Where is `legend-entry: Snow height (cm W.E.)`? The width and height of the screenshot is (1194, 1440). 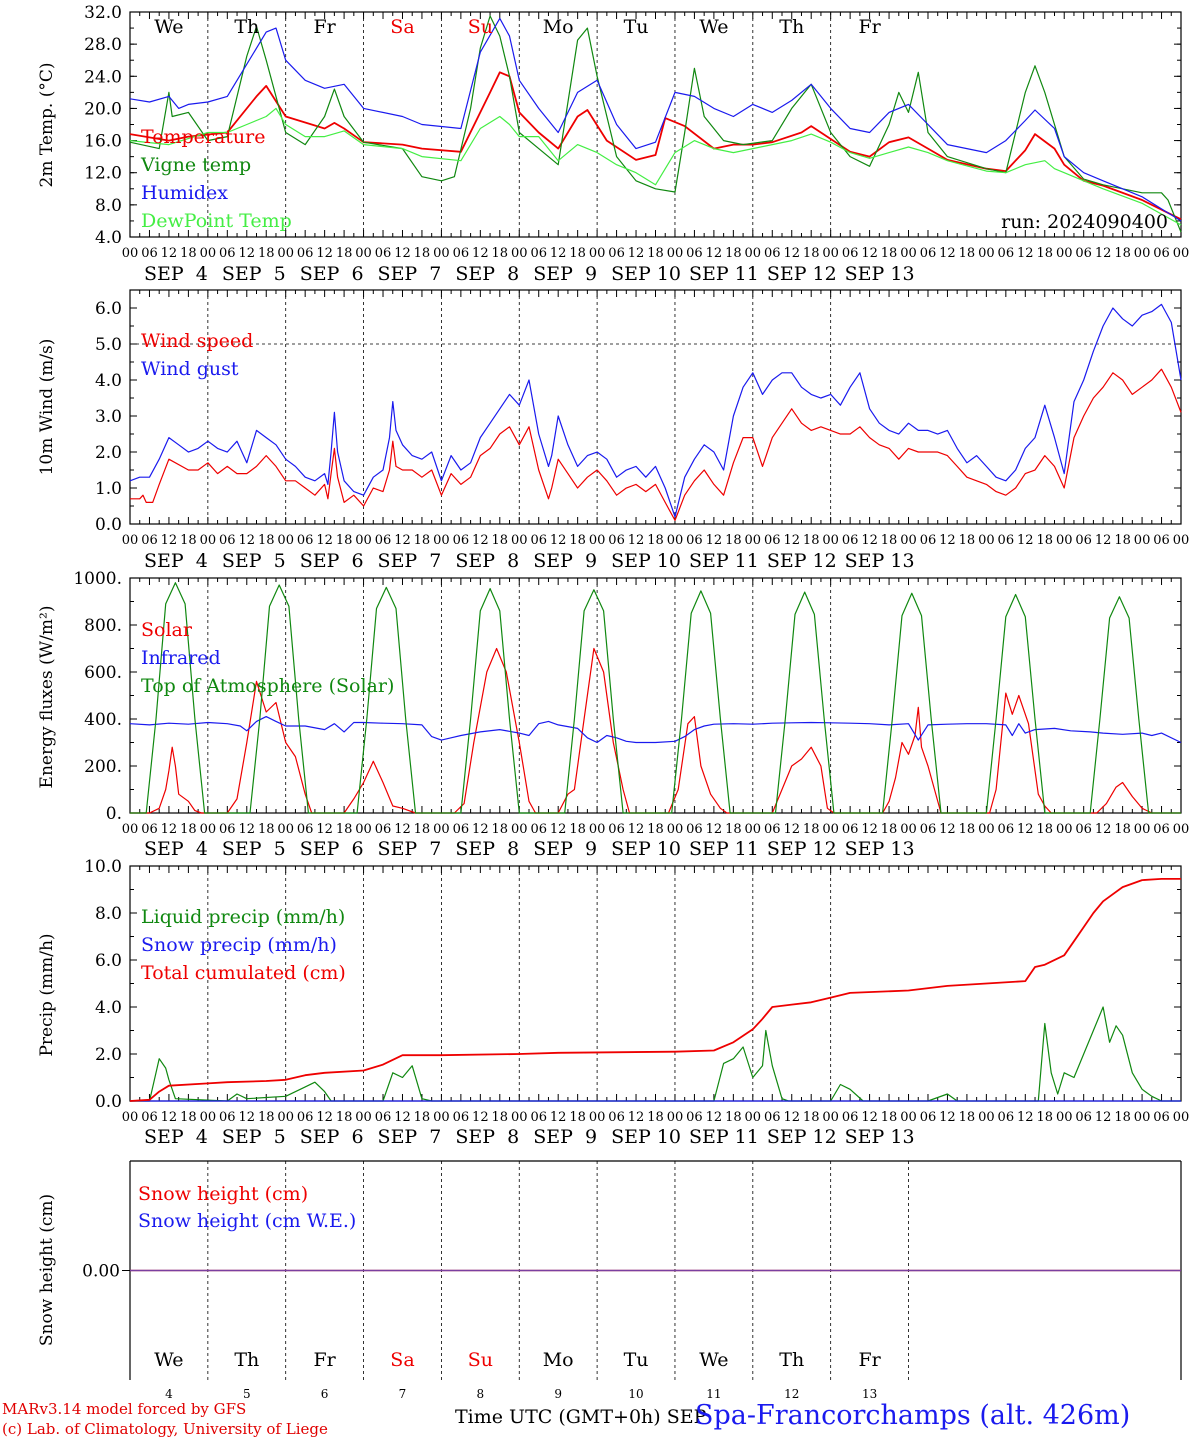
legend-entry: Snow height (cm W.E.) is located at coordinates (247, 1221).